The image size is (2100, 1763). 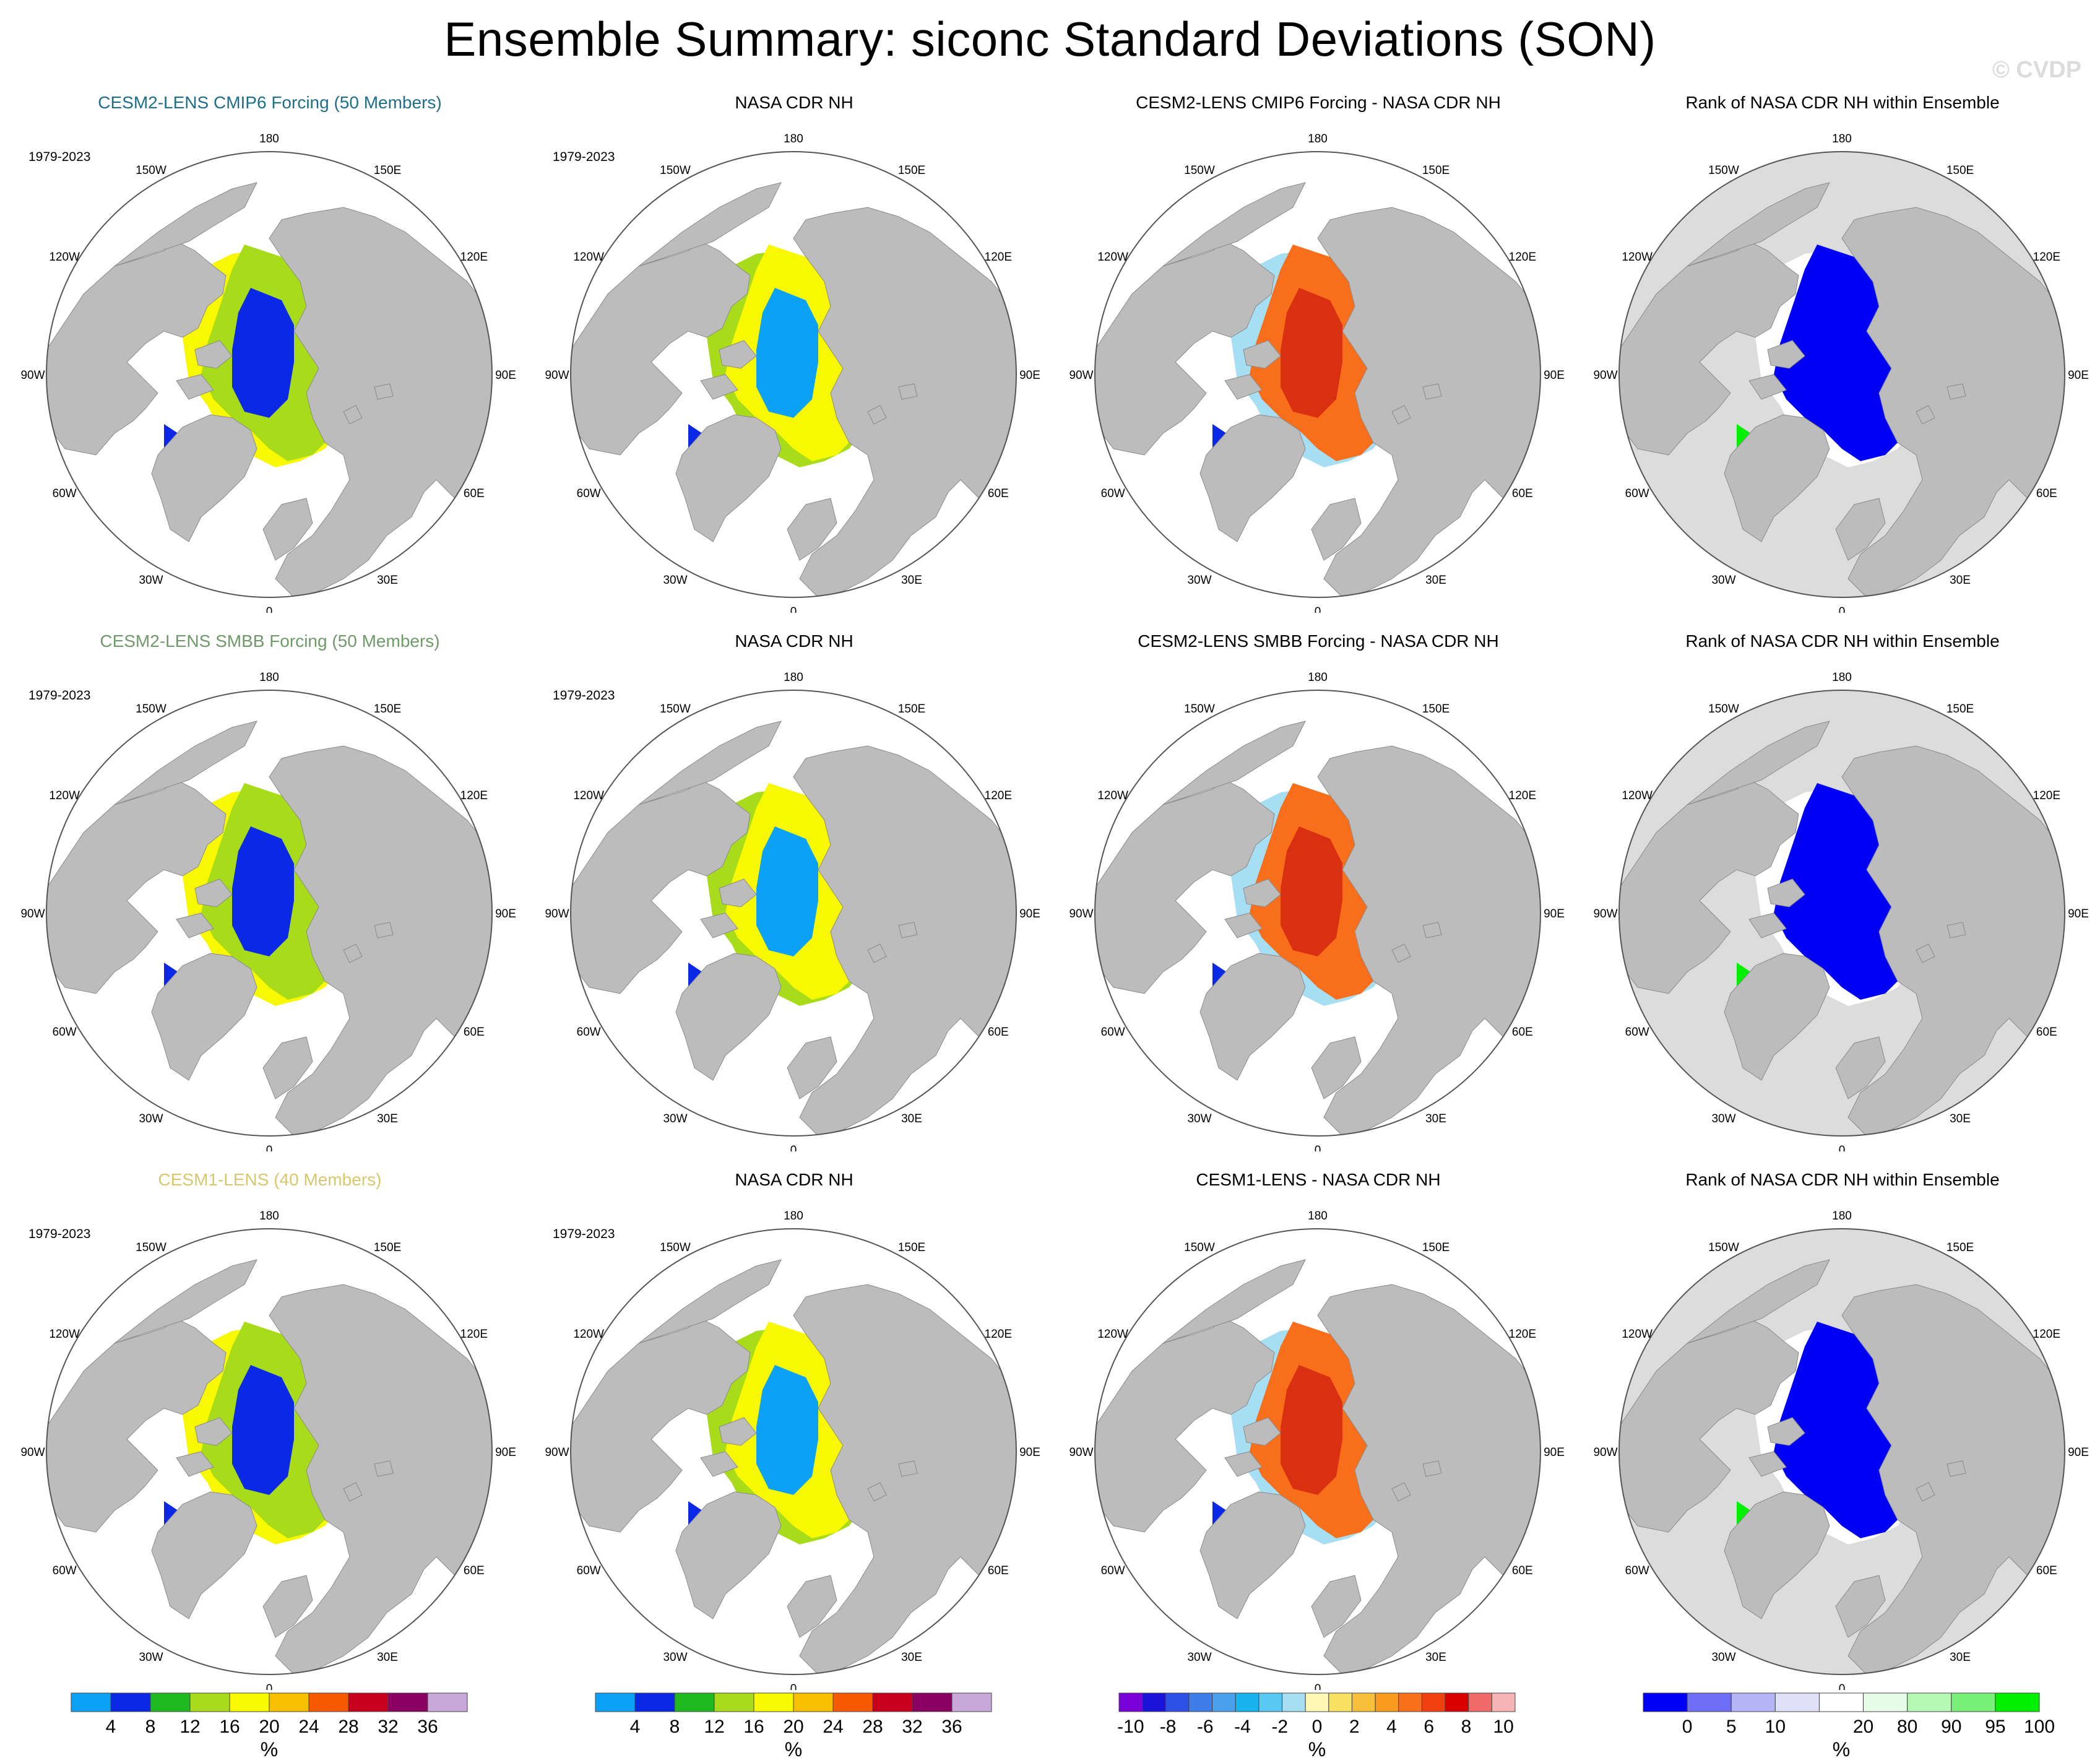 What do you see at coordinates (270, 1179) in the screenshot?
I see `panel-title: CESM1-LENS (40 Members)` at bounding box center [270, 1179].